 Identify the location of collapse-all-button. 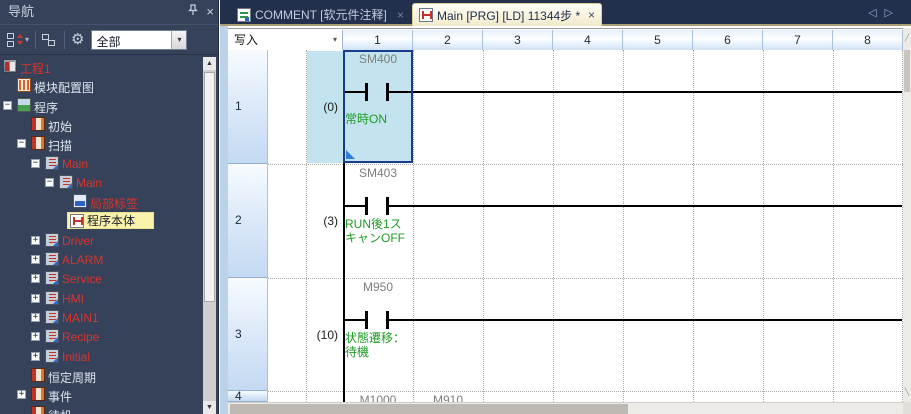
(50, 40).